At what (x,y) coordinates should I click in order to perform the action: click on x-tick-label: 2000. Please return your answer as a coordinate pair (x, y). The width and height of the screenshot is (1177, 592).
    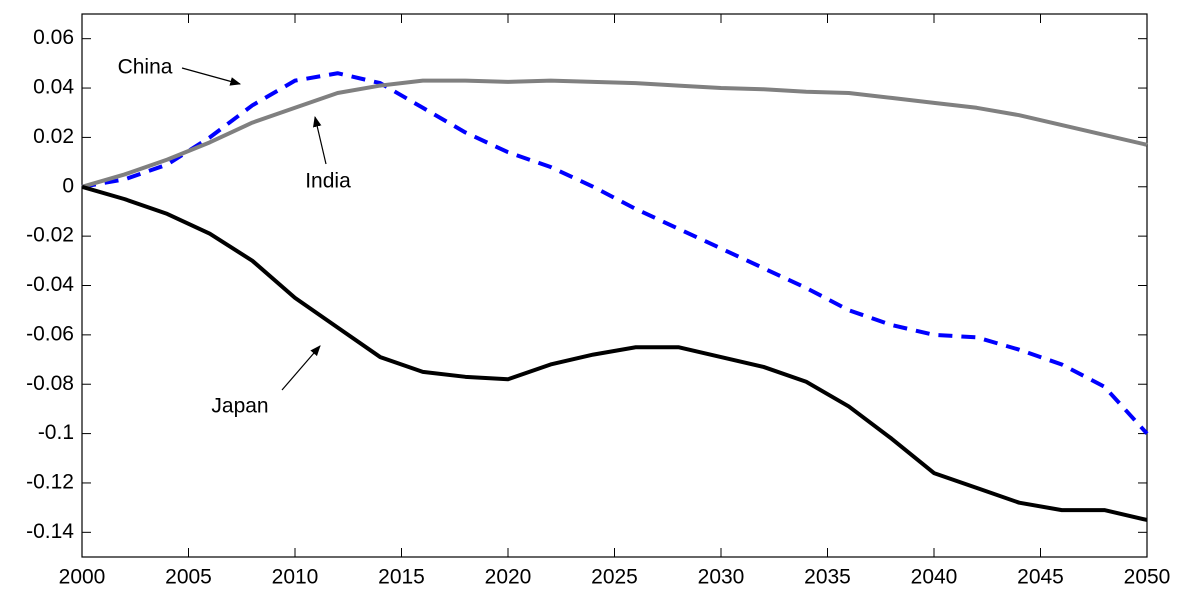
    Looking at the image, I should click on (82, 577).